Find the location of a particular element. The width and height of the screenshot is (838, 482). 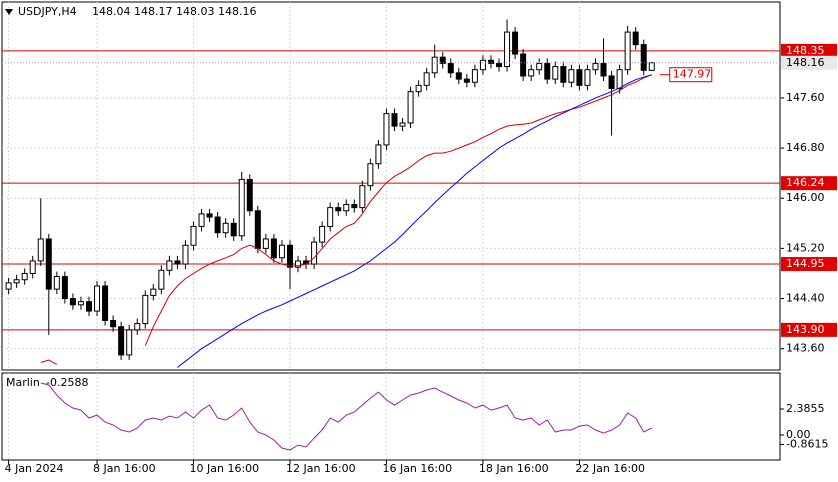

price-label-bg is located at coordinates (809, 62).